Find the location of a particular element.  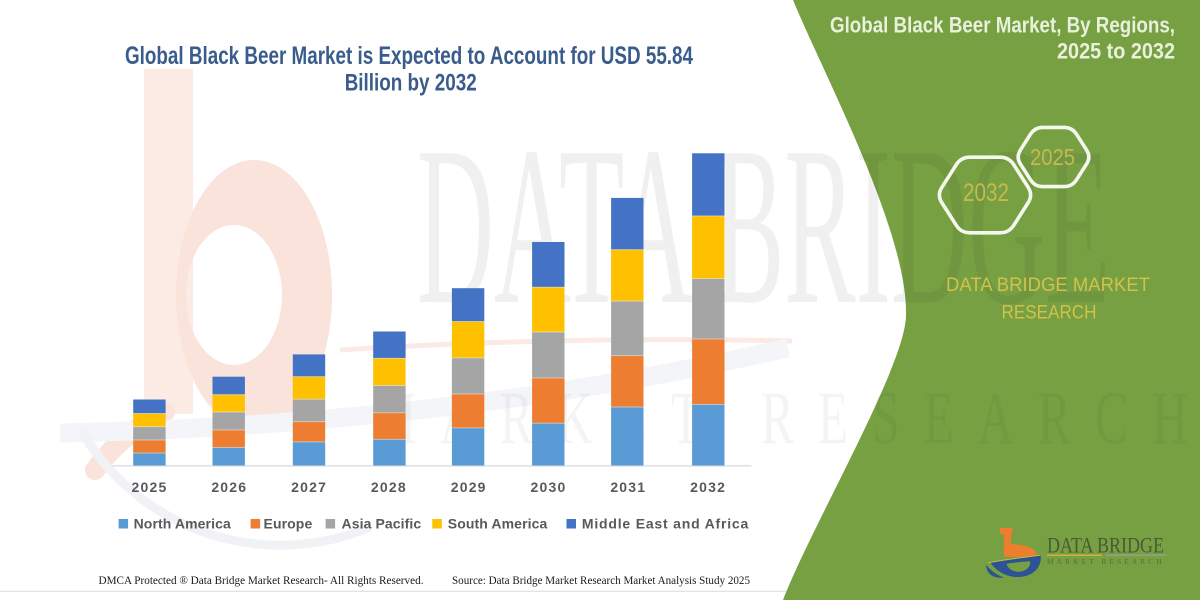

svg-text: Middle East and Africa is located at coordinates (665, 524).